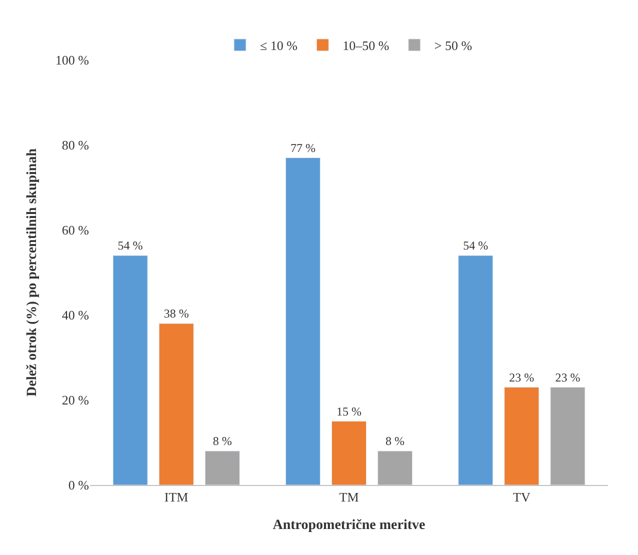 This screenshot has width=638, height=555. I want to click on data-label: 15 %, so click(349, 411).